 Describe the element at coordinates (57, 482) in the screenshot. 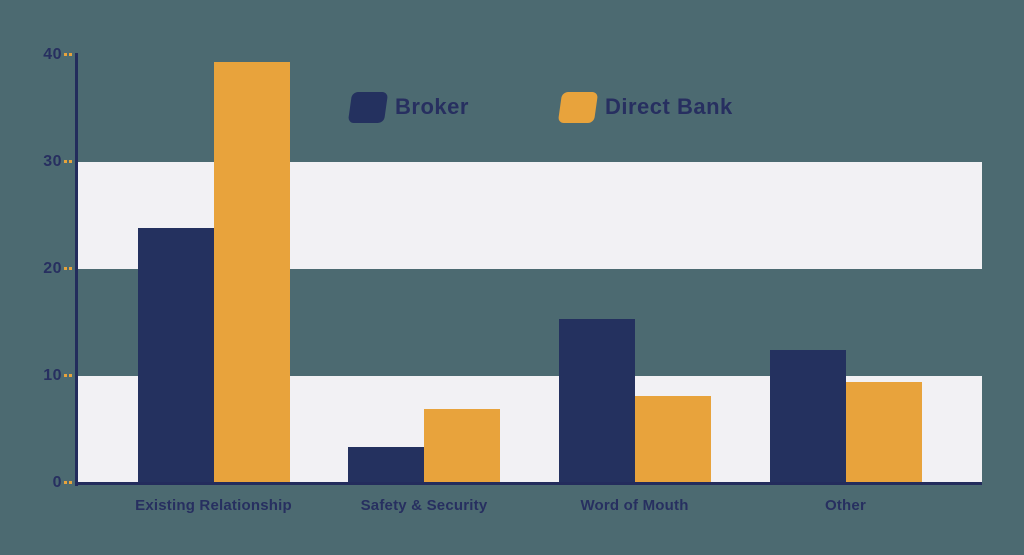

I see `y-axis-label-0: 0` at that location.